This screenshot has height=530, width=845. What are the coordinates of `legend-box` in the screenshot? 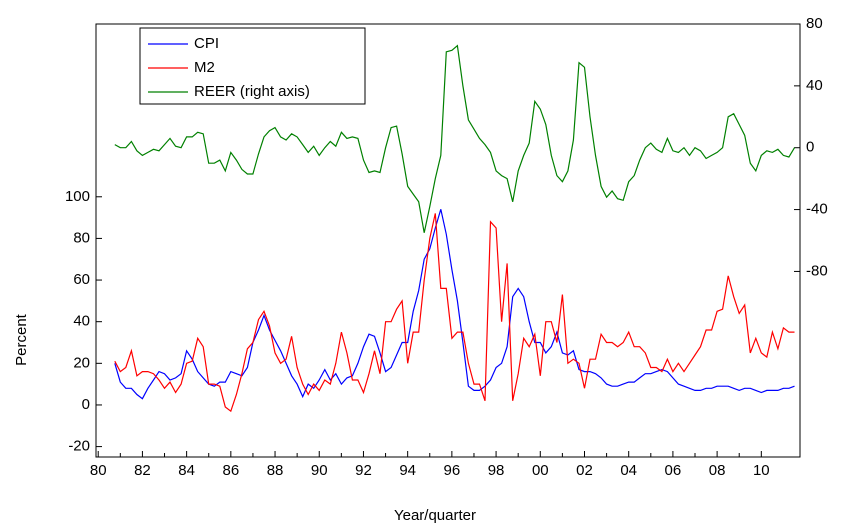 It's located at (252, 66).